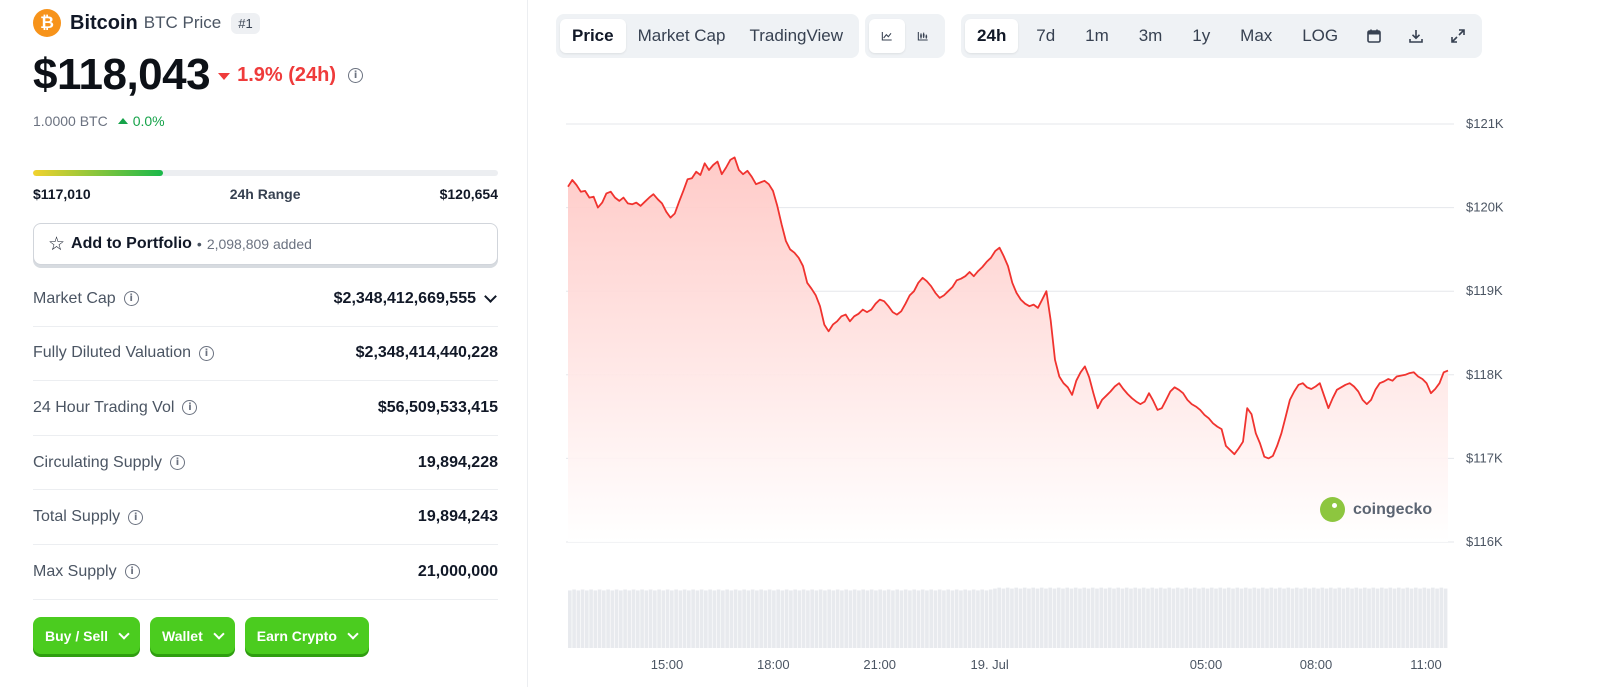 Image resolution: width=1600 pixels, height=687 pixels. I want to click on tab-price: Price, so click(593, 36).